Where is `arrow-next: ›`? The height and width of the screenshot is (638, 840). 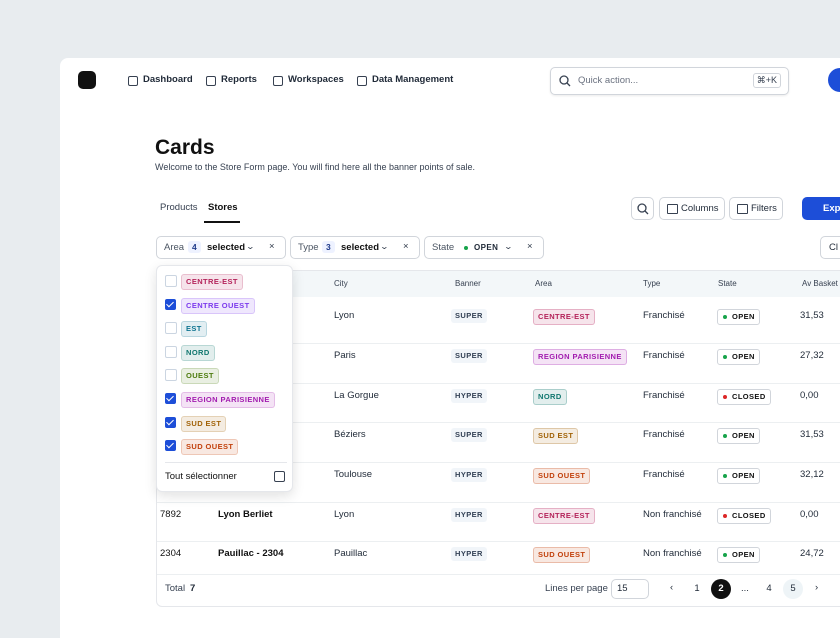
arrow-next: › is located at coordinates (817, 587).